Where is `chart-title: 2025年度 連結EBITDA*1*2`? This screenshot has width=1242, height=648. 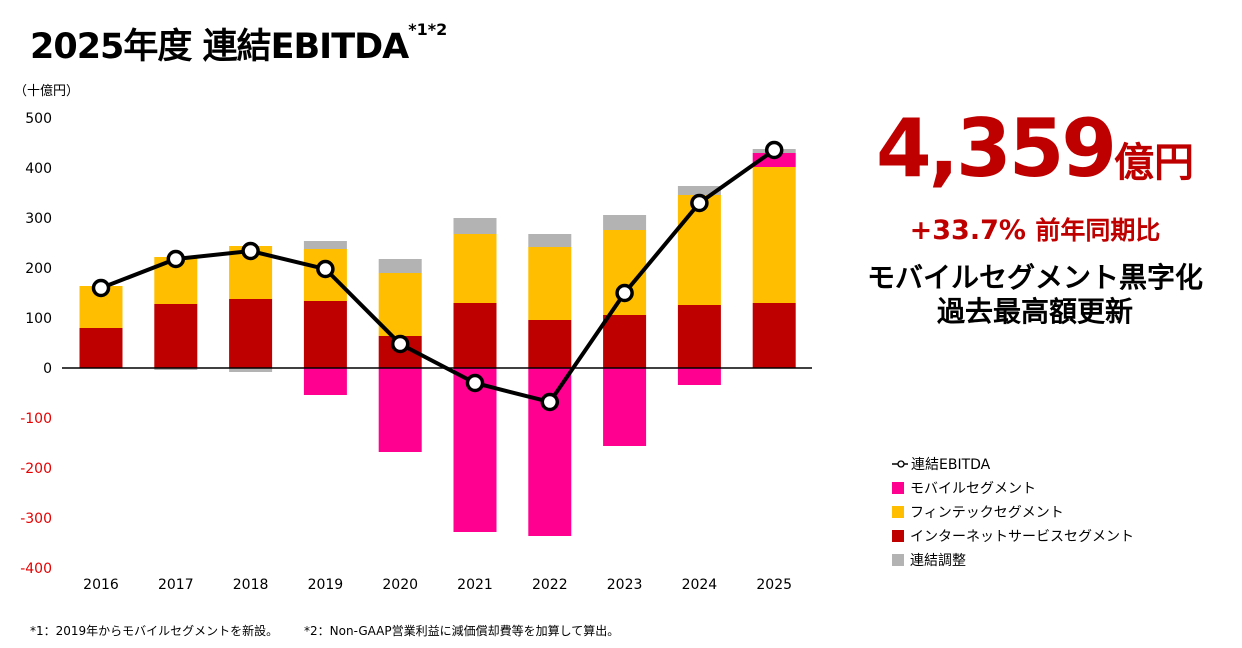
chart-title: 2025年度 連結EBITDA*1*2 is located at coordinates (238, 43).